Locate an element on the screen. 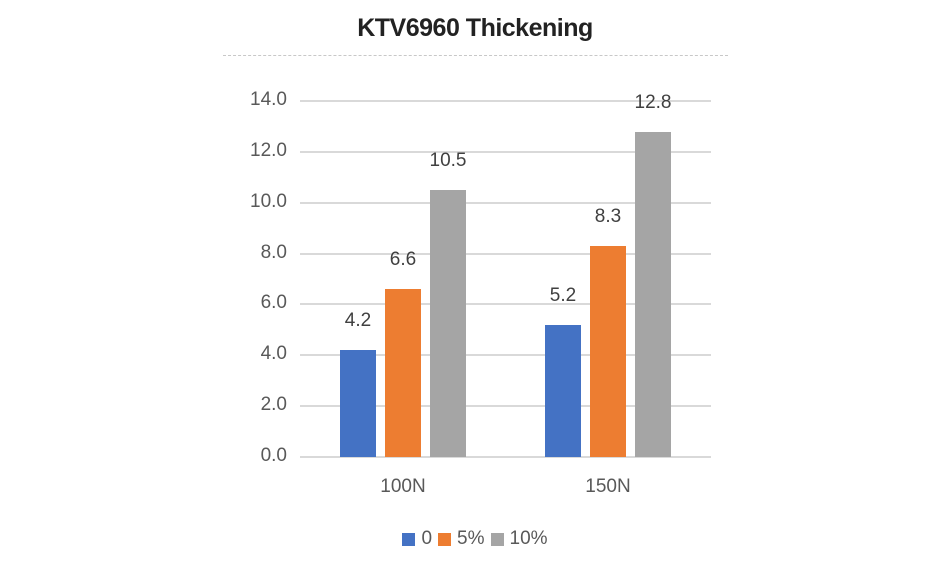 Image resolution: width=950 pixels, height=570 pixels. x-tick-label: 100N is located at coordinates (403, 486).